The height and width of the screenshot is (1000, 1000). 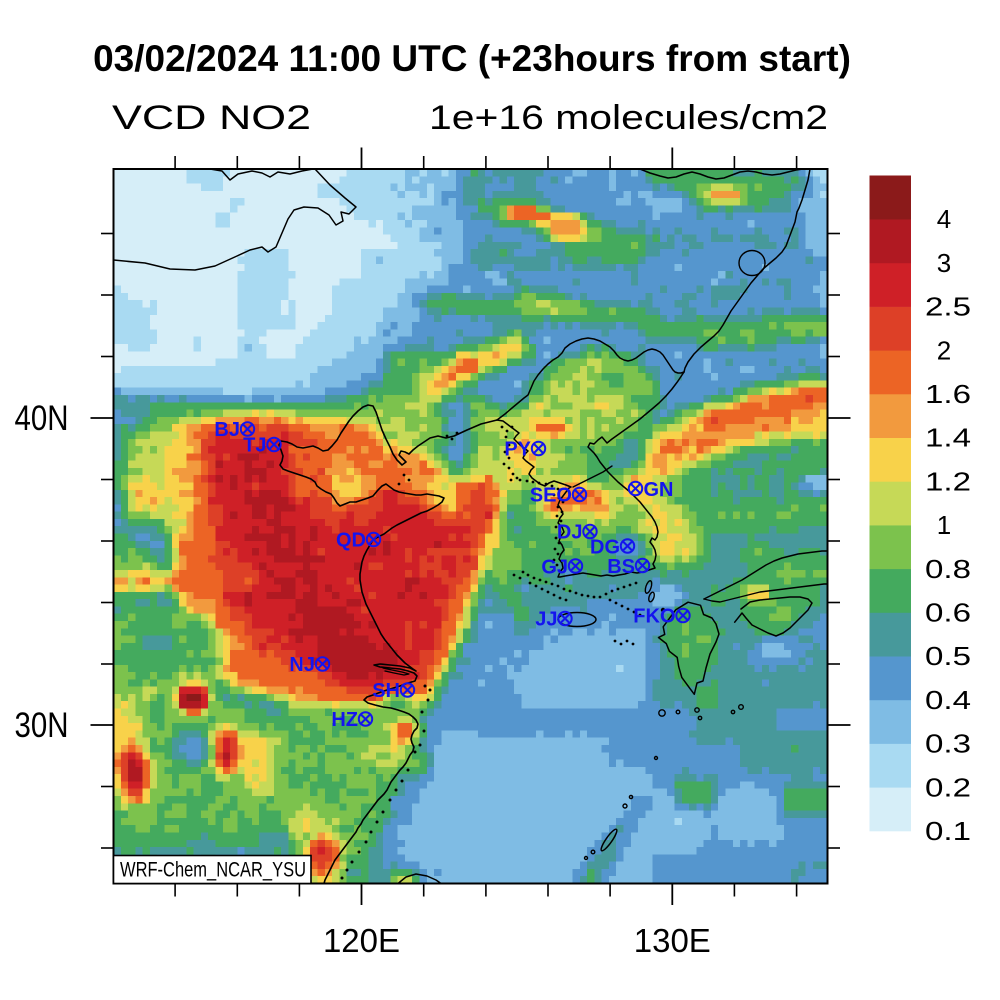 What do you see at coordinates (948, 438) in the screenshot?
I see `svg-text: 1.4` at bounding box center [948, 438].